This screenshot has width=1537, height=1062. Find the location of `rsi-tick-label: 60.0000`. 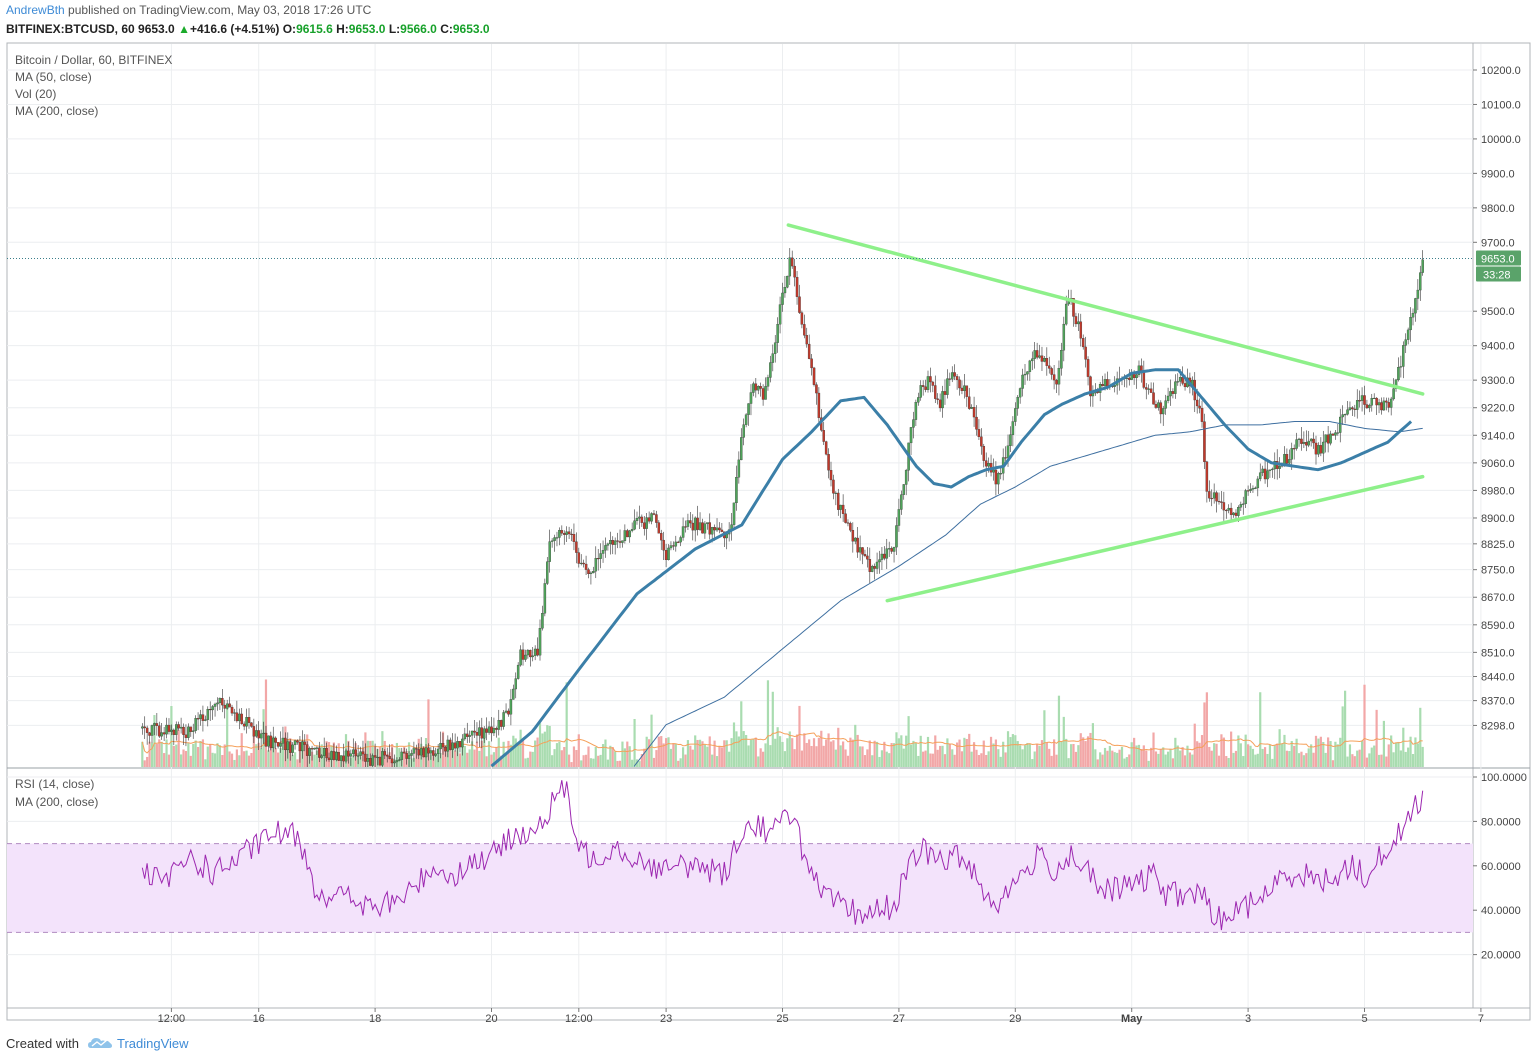

rsi-tick-label: 60.0000 is located at coordinates (1501, 867).